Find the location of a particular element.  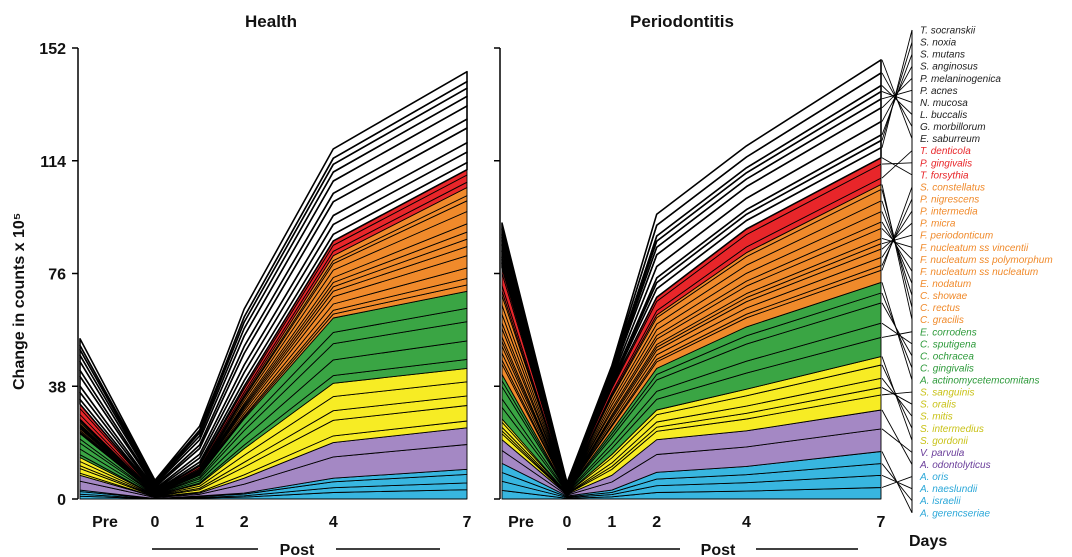

y-tick-label: 76 is located at coordinates (57, 275).